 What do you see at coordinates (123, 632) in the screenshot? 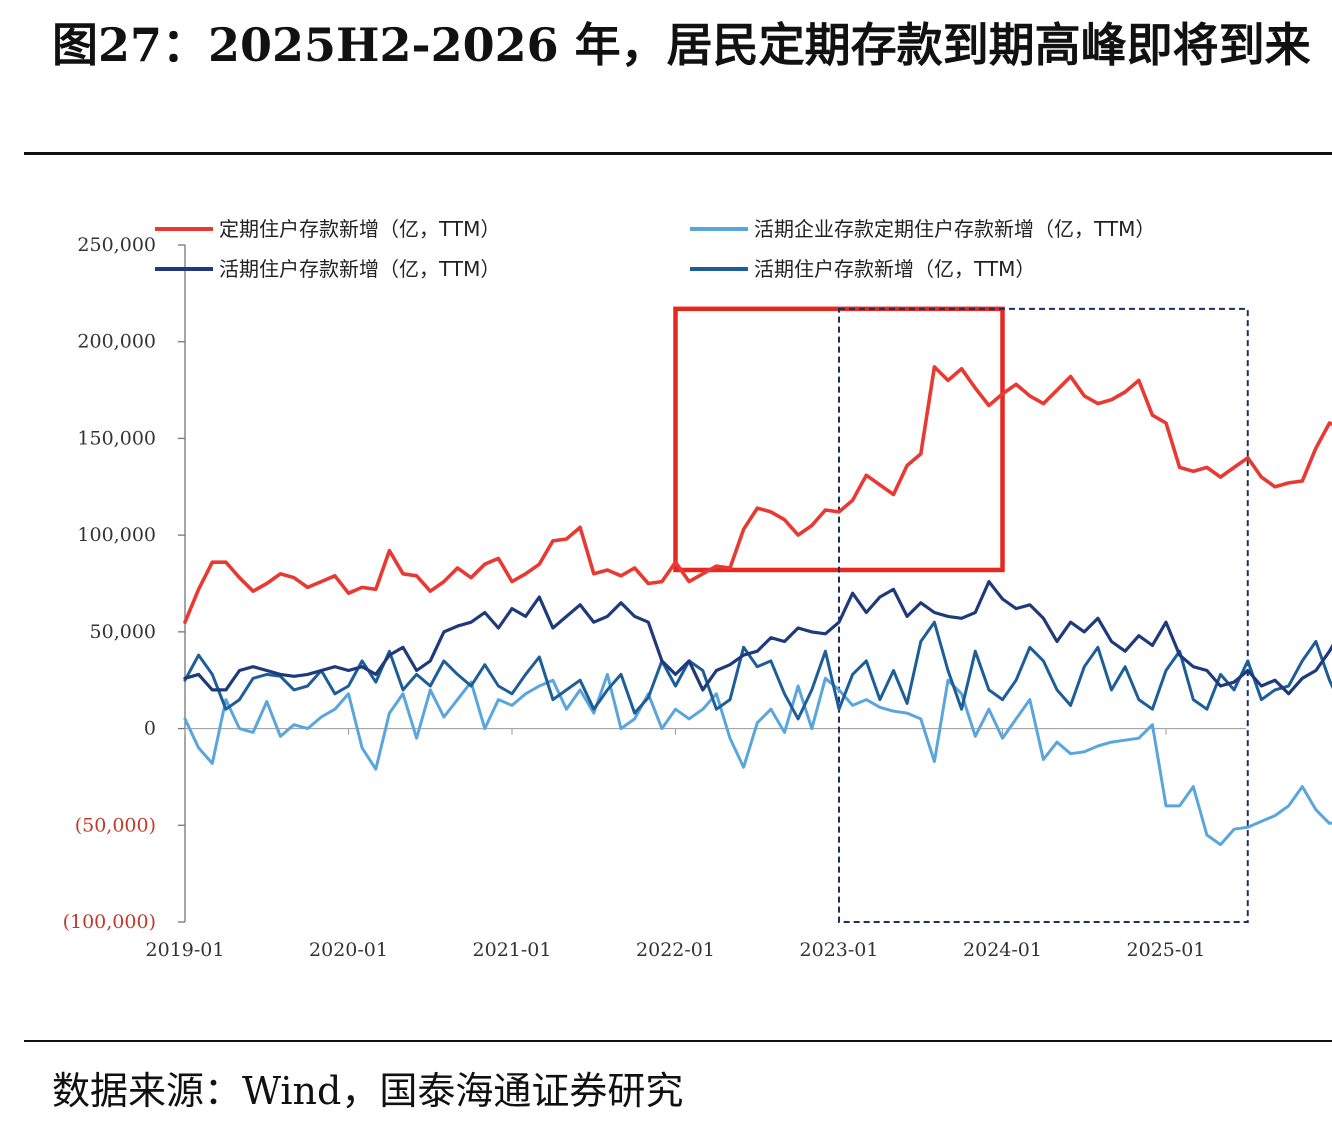
I see `y-tick-label: 50,000` at bounding box center [123, 632].